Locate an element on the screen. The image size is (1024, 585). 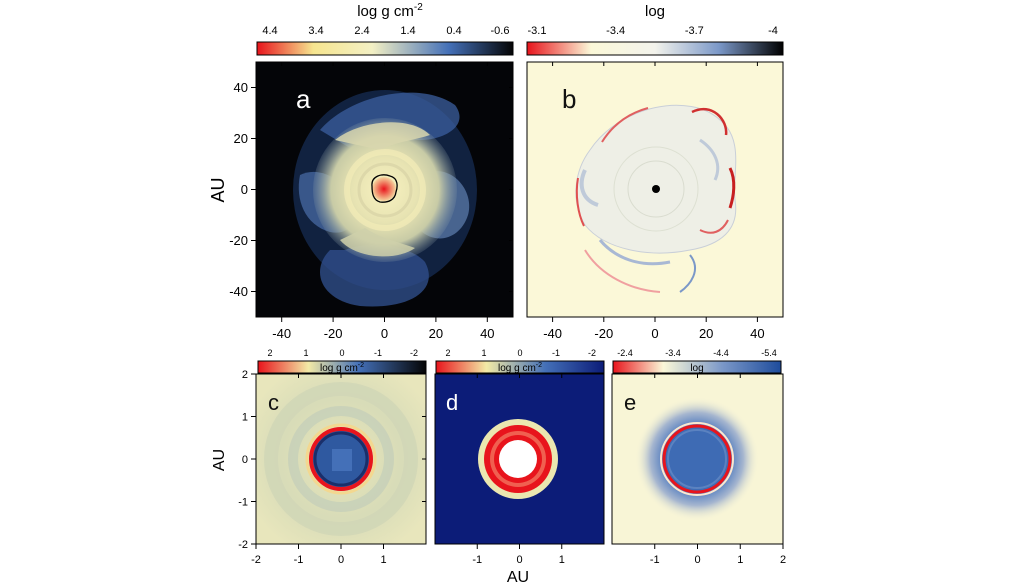
density-map-e is located at coordinates (697, 459).